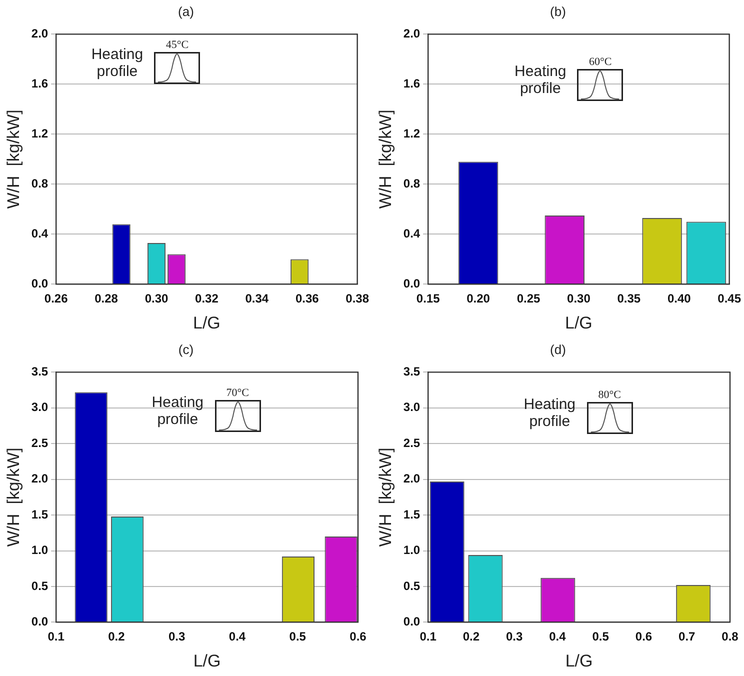  What do you see at coordinates (237, 392) in the screenshot?
I see `annotation: 70°C` at bounding box center [237, 392].